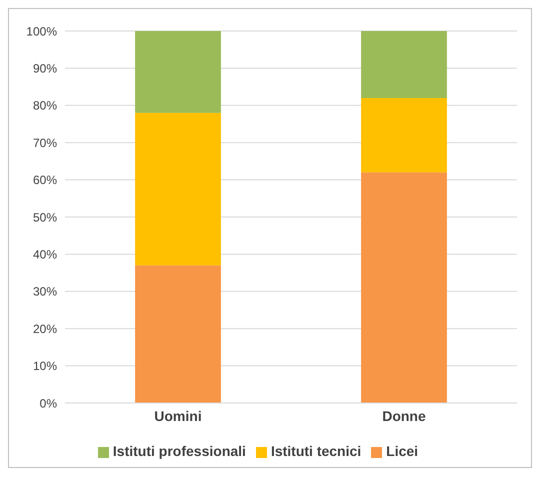  Describe the element at coordinates (178, 416) in the screenshot. I see `x-tick-label: Uomini` at that location.